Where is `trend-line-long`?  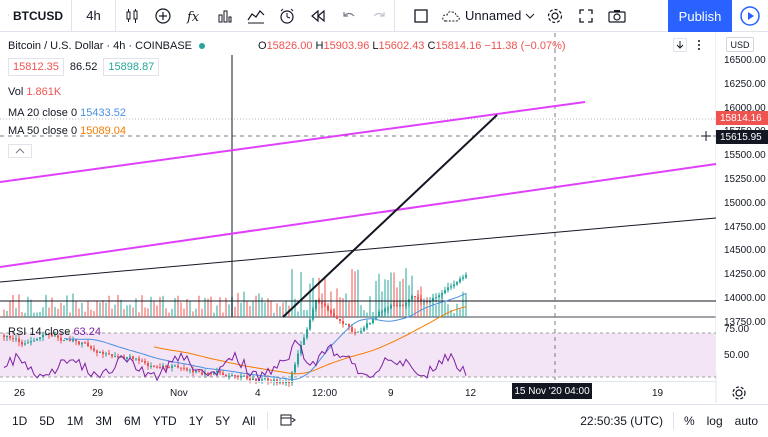 trend-line-long is located at coordinates (358, 250).